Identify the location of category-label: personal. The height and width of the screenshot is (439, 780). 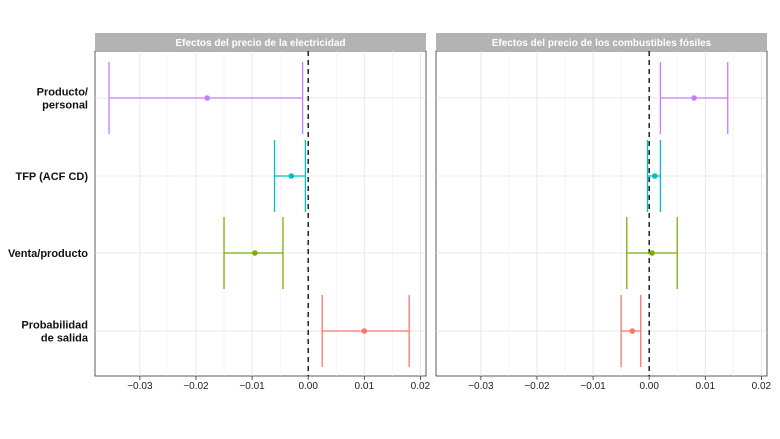
(65, 106).